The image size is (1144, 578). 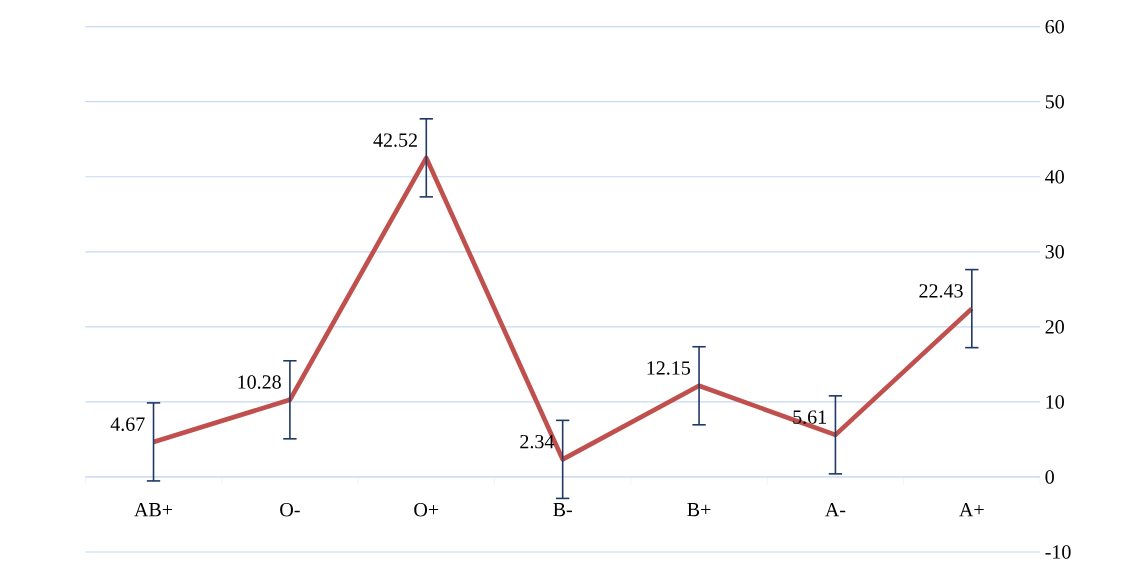 What do you see at coordinates (1058, 552) in the screenshot?
I see `y-tick-label: -10` at bounding box center [1058, 552].